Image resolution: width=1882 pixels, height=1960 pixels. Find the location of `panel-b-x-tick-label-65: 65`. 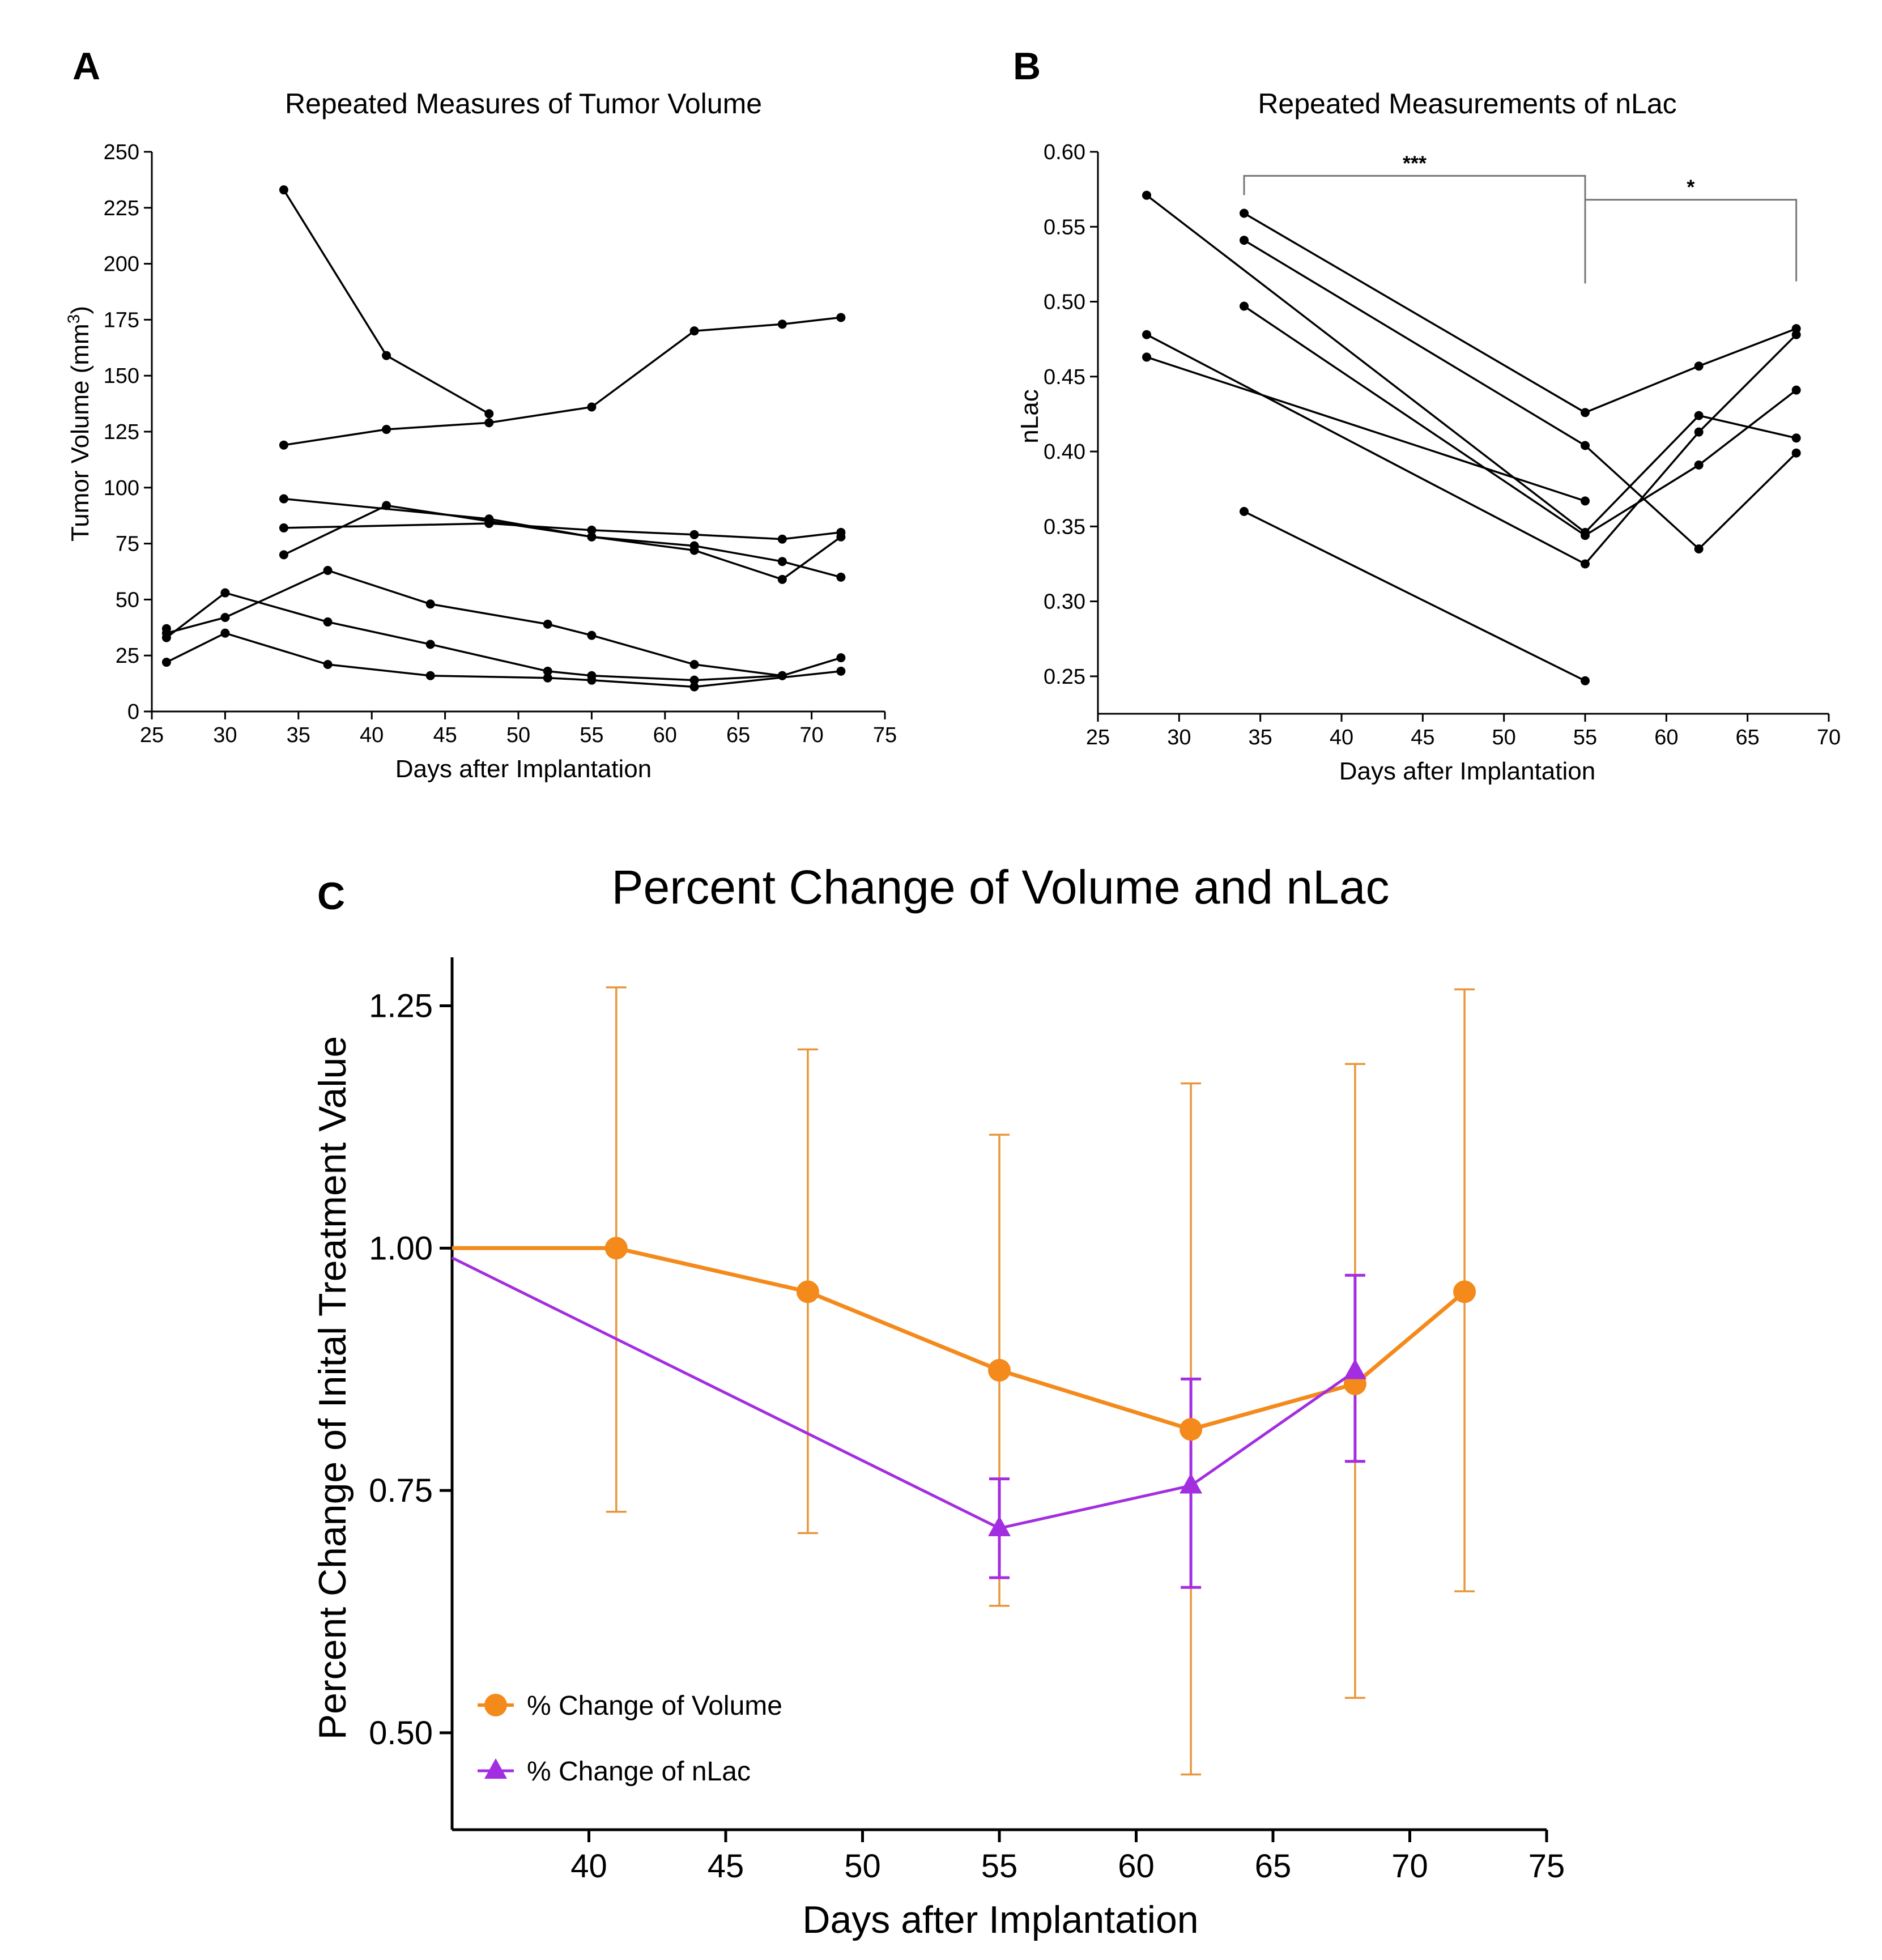

panel-b-x-tick-label-65: 65 is located at coordinates (1748, 737).